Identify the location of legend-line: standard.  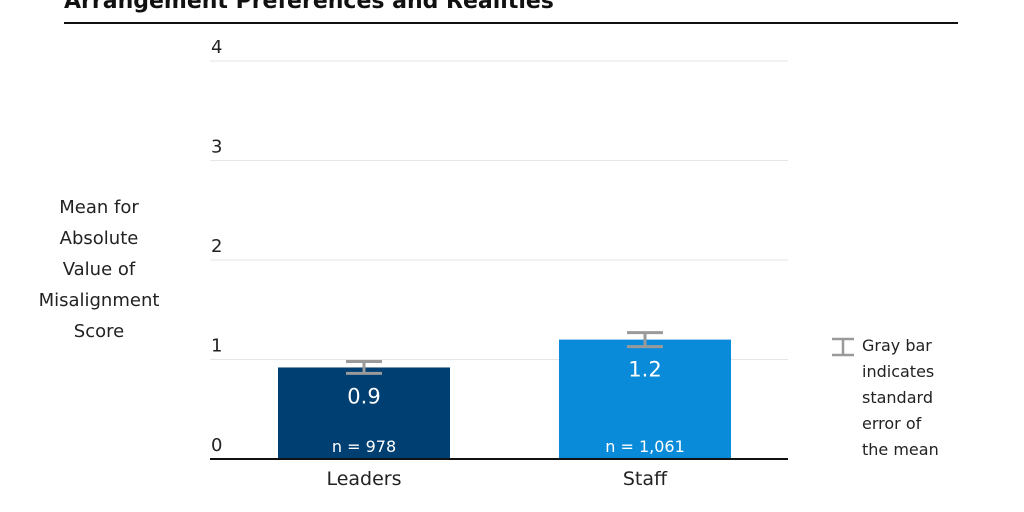
(897, 397).